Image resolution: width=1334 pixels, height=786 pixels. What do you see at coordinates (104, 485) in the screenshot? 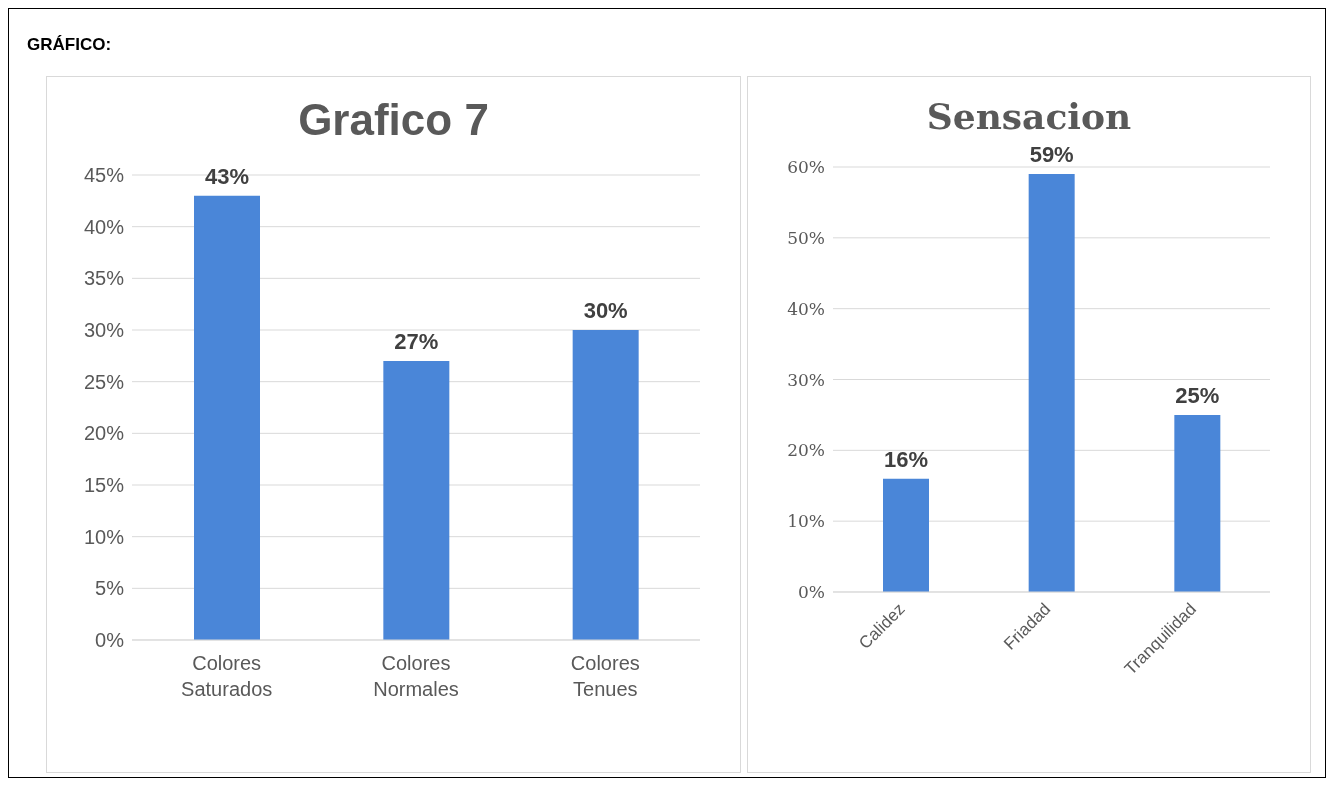
I see `y-tick-label: 15%` at bounding box center [104, 485].